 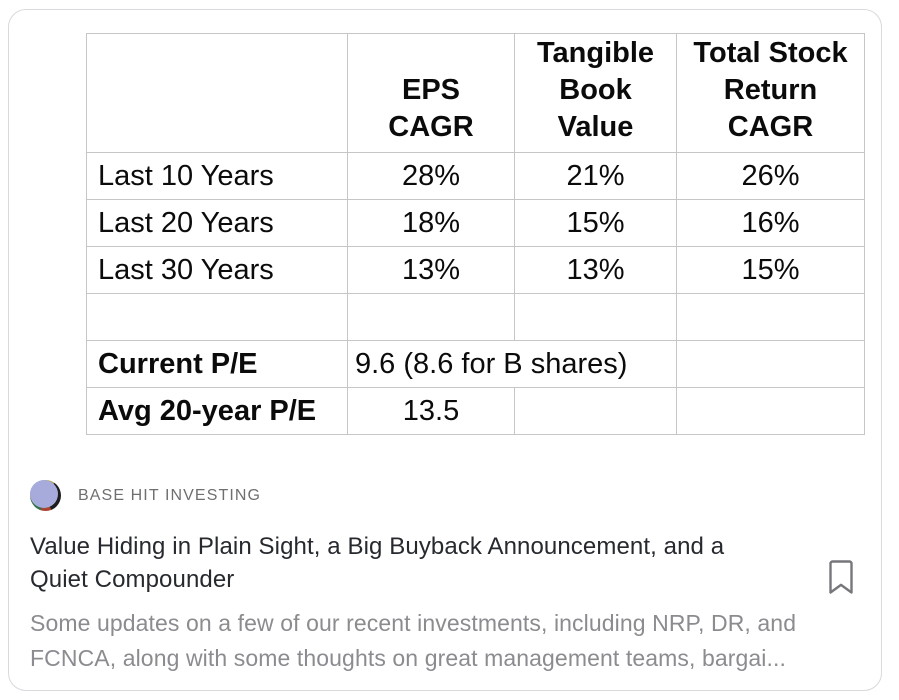 I want to click on header-cell-eps-cagr: EPS CAGR, so click(x=431, y=93).